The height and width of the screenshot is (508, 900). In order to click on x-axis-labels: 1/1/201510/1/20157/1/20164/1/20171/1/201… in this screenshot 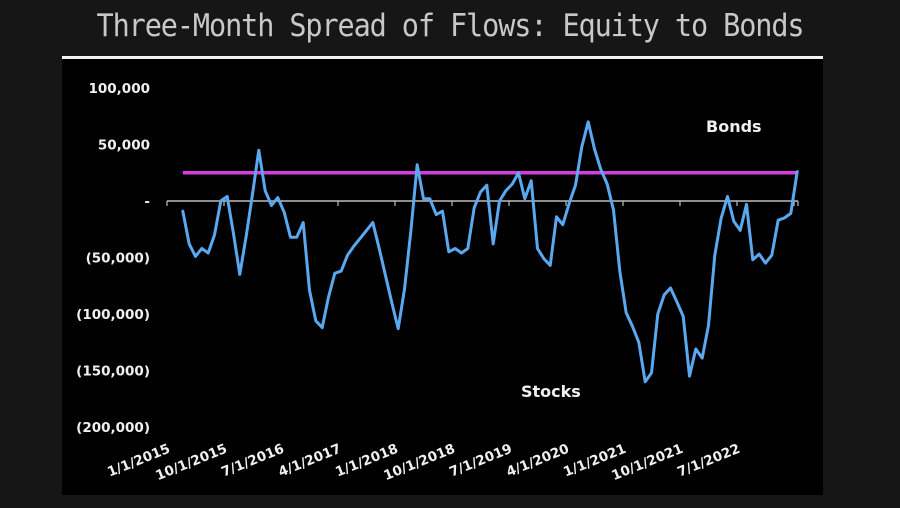, I will do `click(423, 462)`.